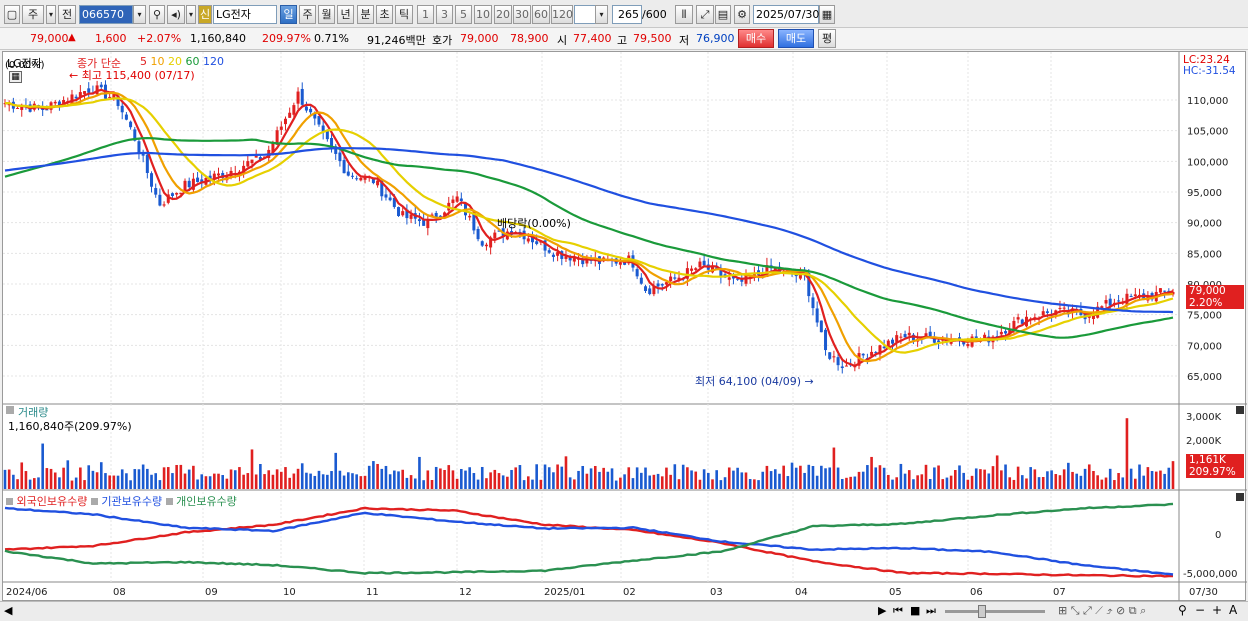 The image size is (1248, 621). I want to click on scroll-right-icon: ▶, so click(882, 610).